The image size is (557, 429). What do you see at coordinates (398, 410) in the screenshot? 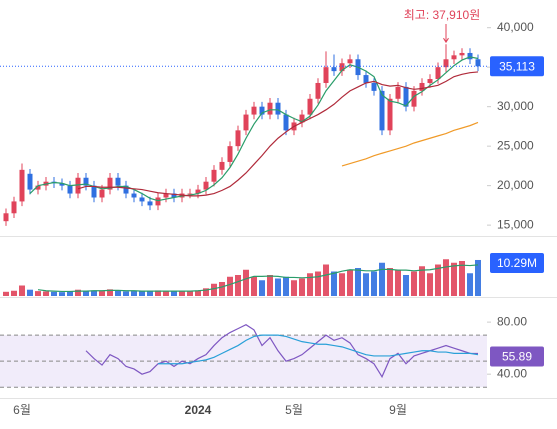
I see `x-tick-label: 9월` at bounding box center [398, 410].